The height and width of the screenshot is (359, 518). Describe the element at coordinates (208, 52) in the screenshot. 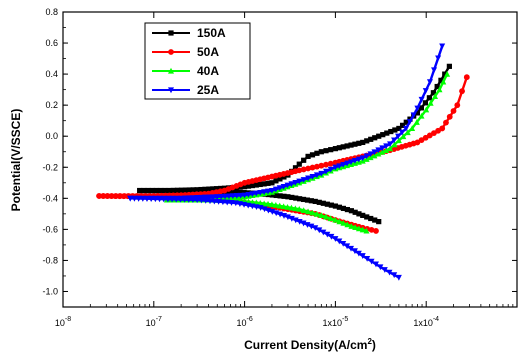

I see `legend-label: 50A` at that location.